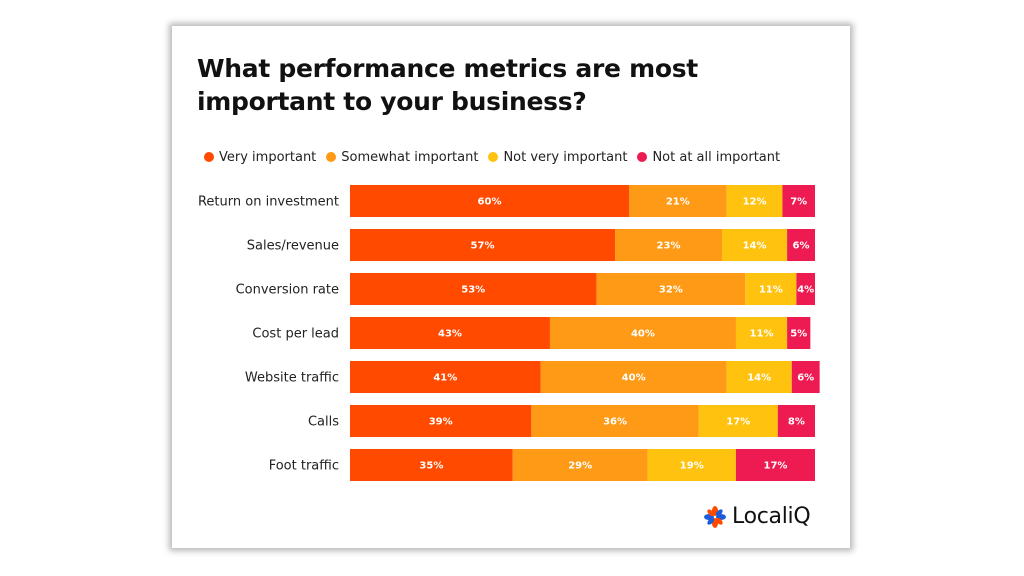 This screenshot has height=576, width=1024. I want to click on value-label: 60%, so click(490, 202).